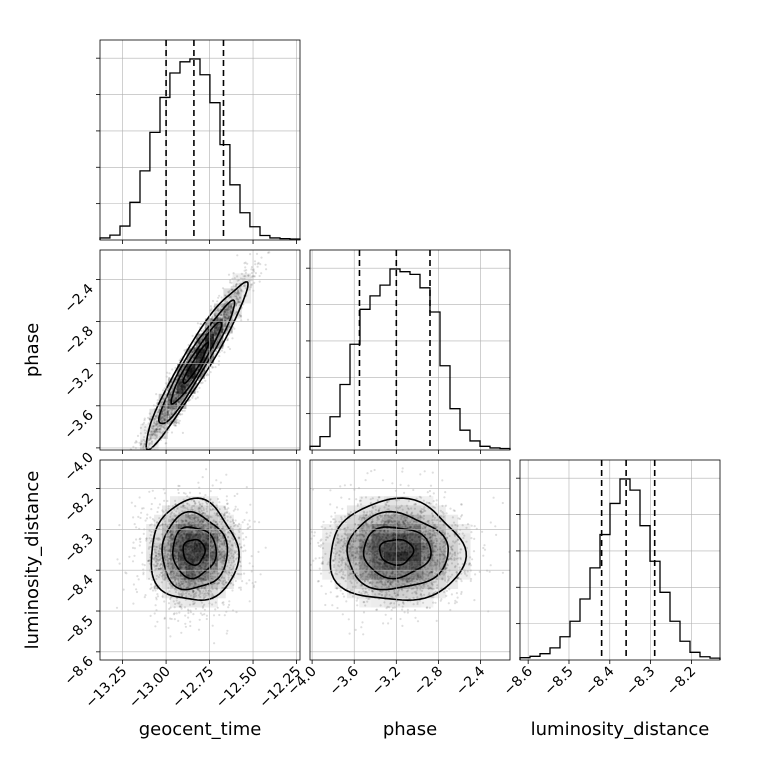  Describe the element at coordinates (200, 149) in the screenshot. I see `histogram-geocent_time` at that location.